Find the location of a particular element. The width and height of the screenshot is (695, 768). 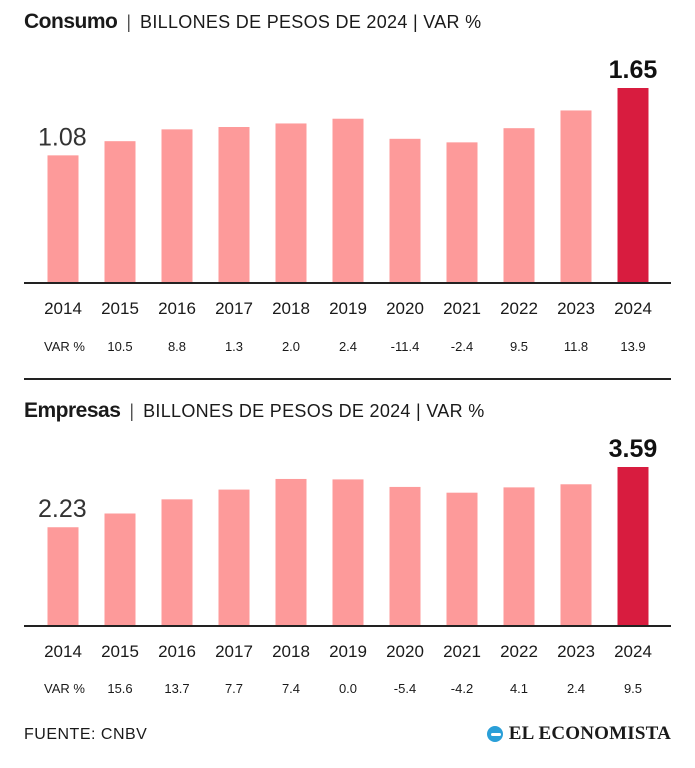

var-value: 8.8 is located at coordinates (177, 346).